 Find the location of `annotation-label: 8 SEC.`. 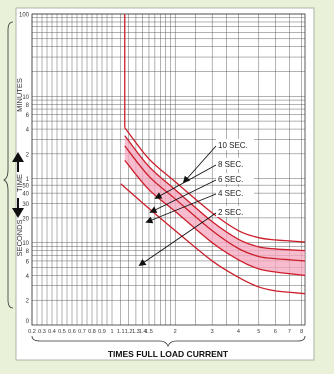

annotation-label: 8 SEC. is located at coordinates (230, 164).